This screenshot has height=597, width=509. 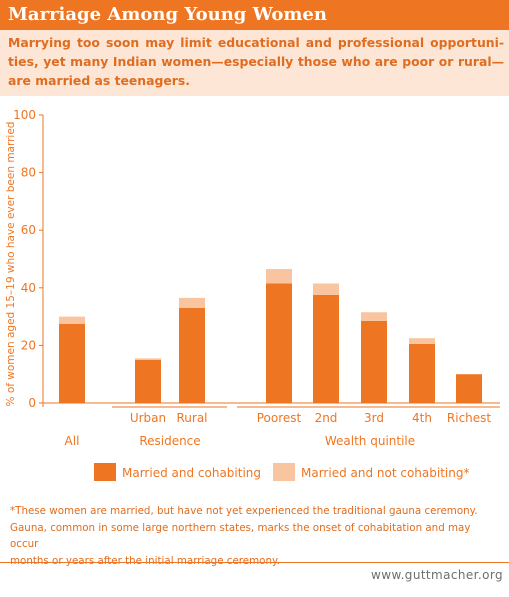 What do you see at coordinates (469, 418) in the screenshot?
I see `x-tick-label: Richest` at bounding box center [469, 418].